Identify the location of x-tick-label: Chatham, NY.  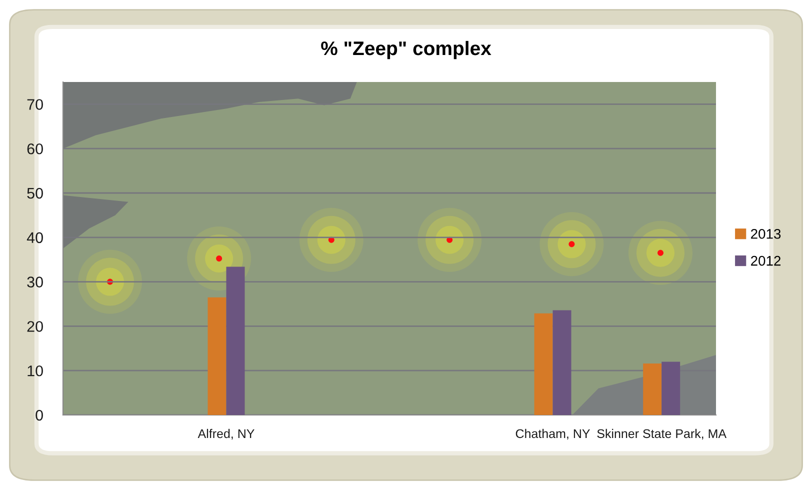
(553, 434).